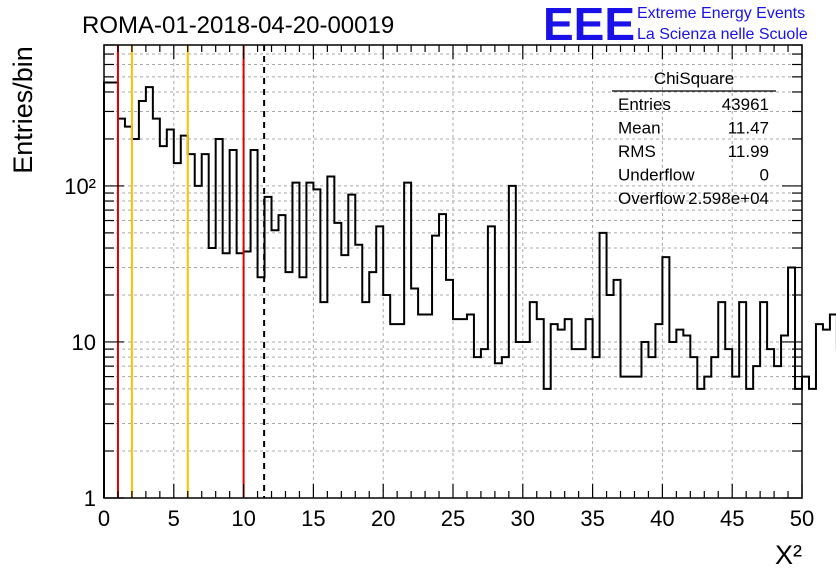 This screenshot has width=836, height=572. Describe the element at coordinates (788, 555) in the screenshot. I see `x-axis-label: X²` at that location.